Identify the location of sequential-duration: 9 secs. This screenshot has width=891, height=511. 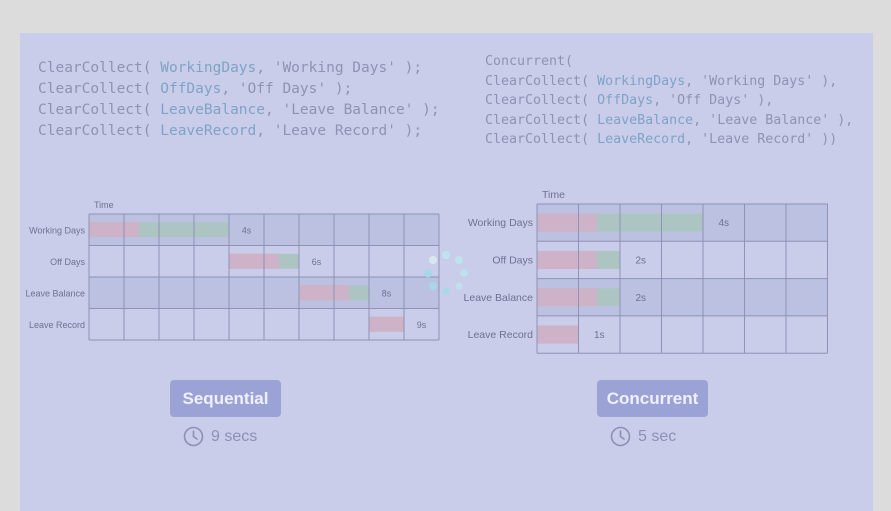
(220, 436).